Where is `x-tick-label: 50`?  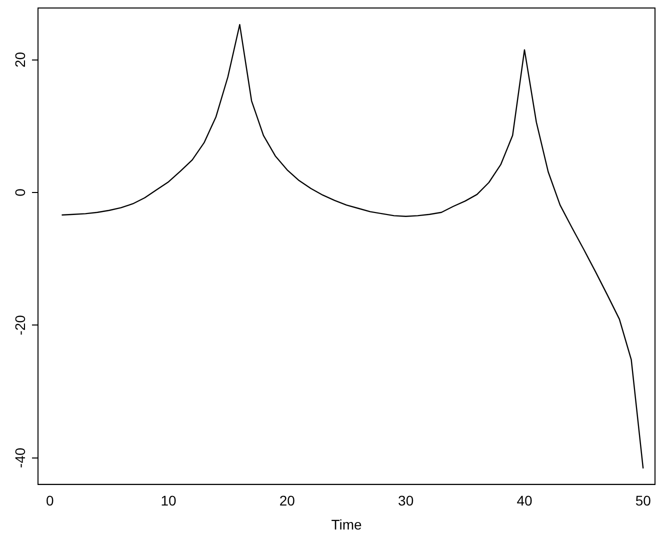
x-tick-label: 50 is located at coordinates (643, 500).